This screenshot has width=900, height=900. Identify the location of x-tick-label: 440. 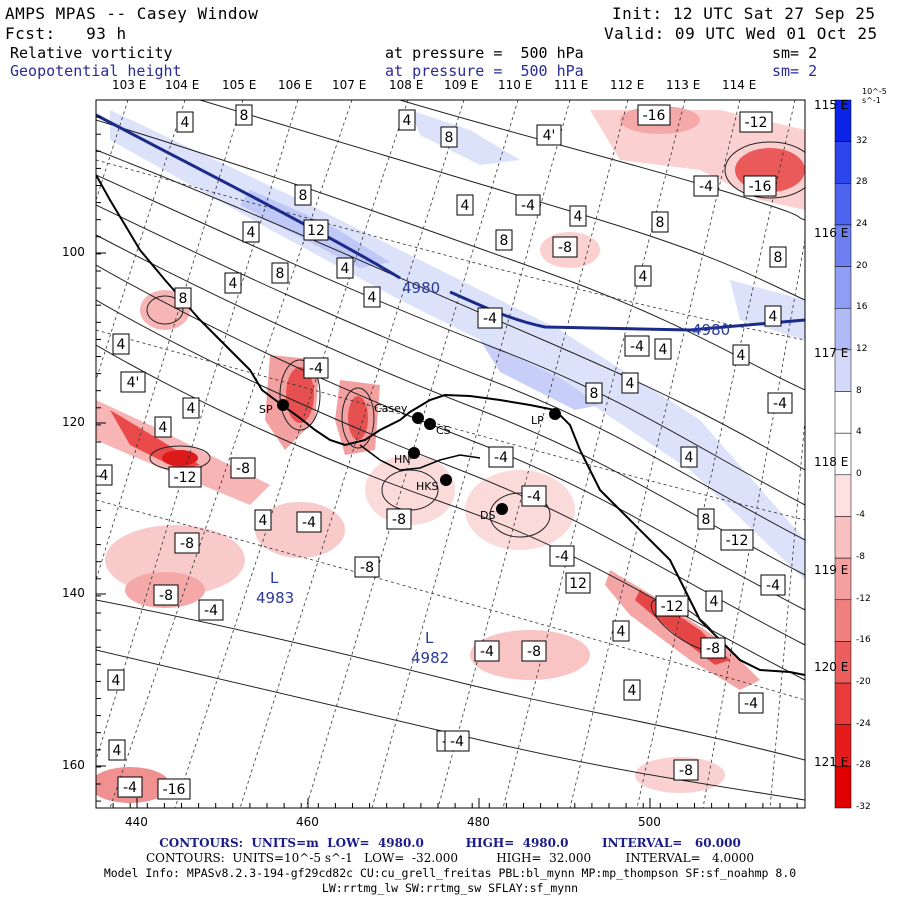
(136, 822).